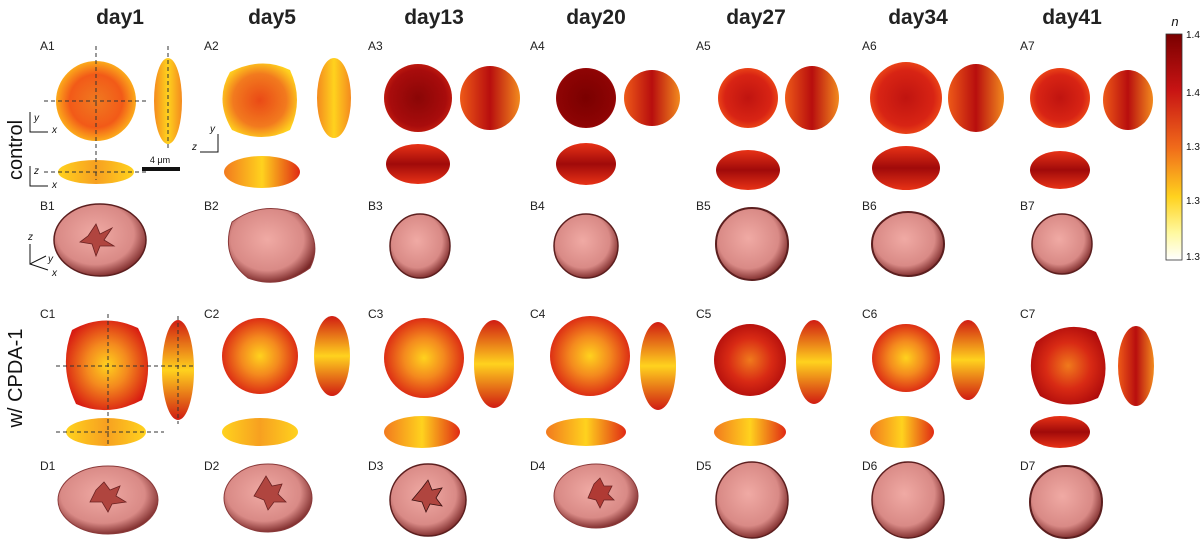 The width and height of the screenshot is (1200, 550). What do you see at coordinates (1066, 502) in the screenshot?
I see `surface-D7` at bounding box center [1066, 502].